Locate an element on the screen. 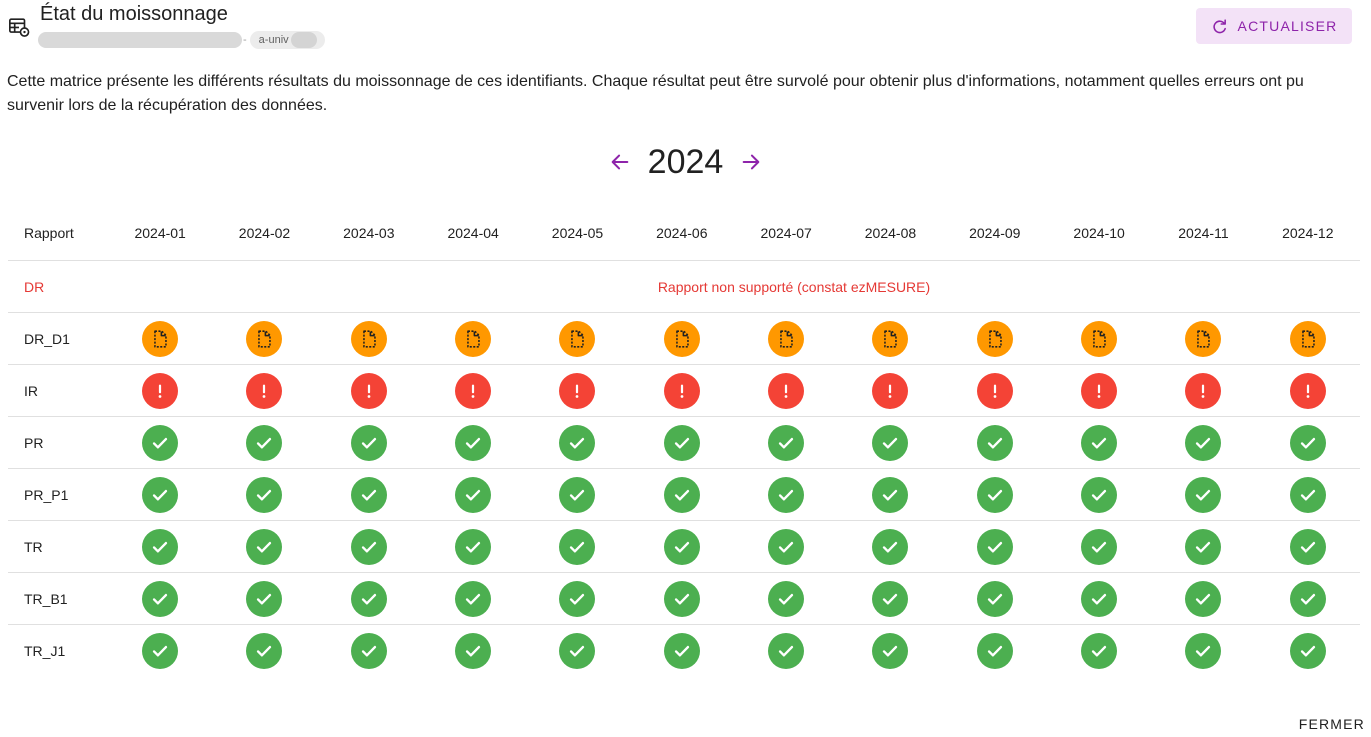 The width and height of the screenshot is (1371, 737). previous-year-button is located at coordinates (620, 161).